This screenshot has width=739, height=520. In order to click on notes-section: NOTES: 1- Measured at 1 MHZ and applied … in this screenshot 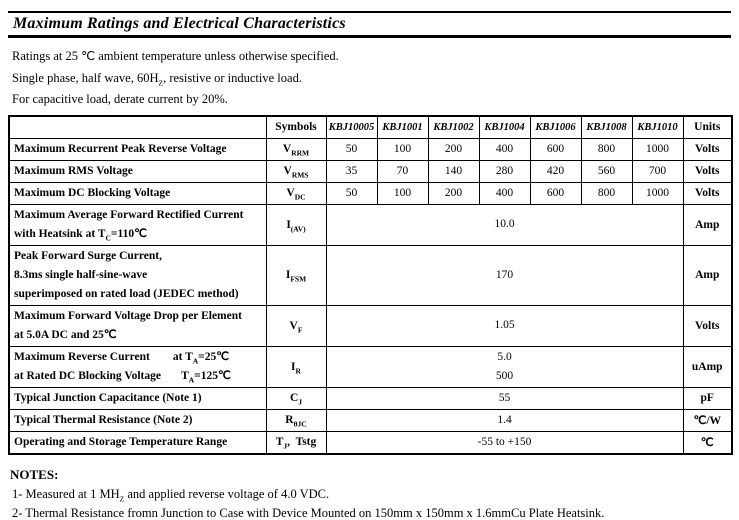, I will do `click(369, 493)`.